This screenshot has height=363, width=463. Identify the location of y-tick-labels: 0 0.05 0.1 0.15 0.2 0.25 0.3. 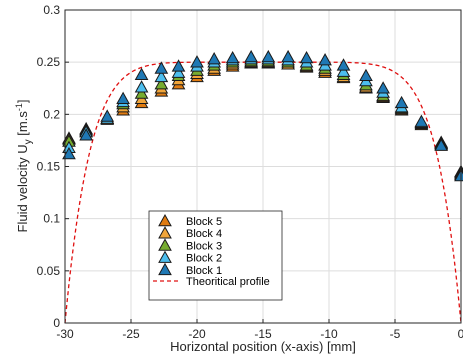
(49, 166).